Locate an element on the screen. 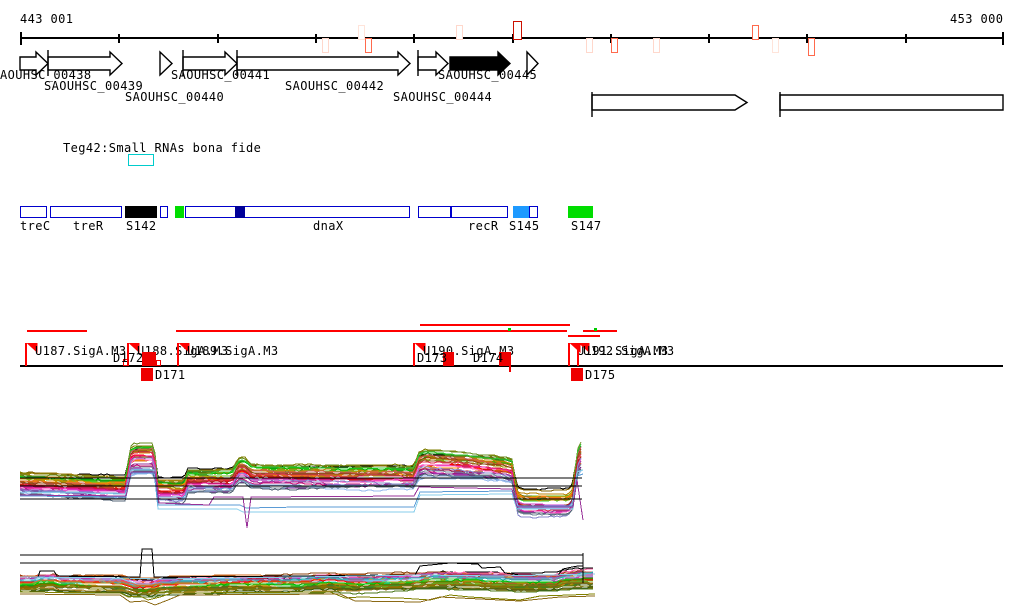  tss-label: U187.SigA.M3 is located at coordinates (81, 351).